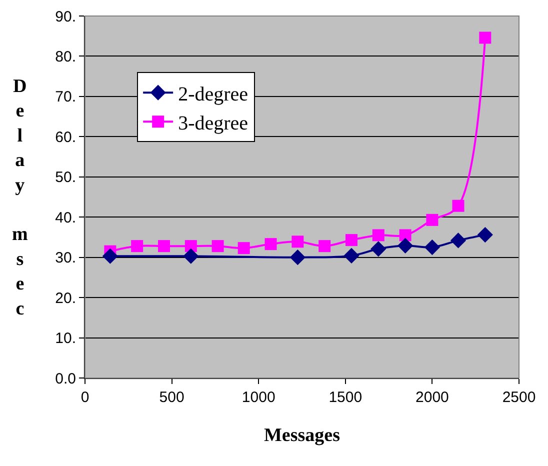 The image size is (548, 466). What do you see at coordinates (65, 17) in the screenshot?
I see `y-tick-label: 90.` at bounding box center [65, 17].